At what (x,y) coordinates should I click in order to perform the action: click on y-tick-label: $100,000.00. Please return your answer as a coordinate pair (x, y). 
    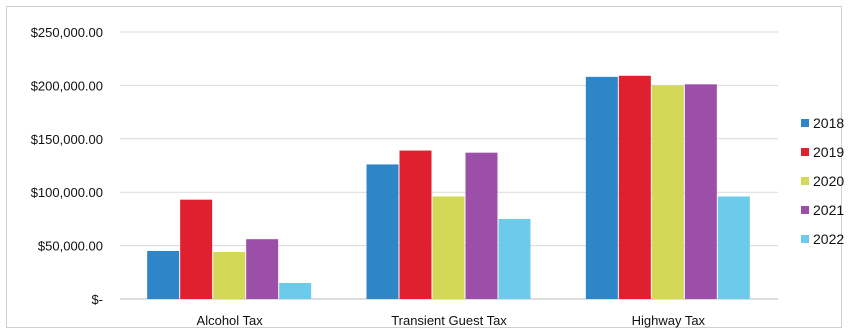
    Looking at the image, I should click on (67, 192).